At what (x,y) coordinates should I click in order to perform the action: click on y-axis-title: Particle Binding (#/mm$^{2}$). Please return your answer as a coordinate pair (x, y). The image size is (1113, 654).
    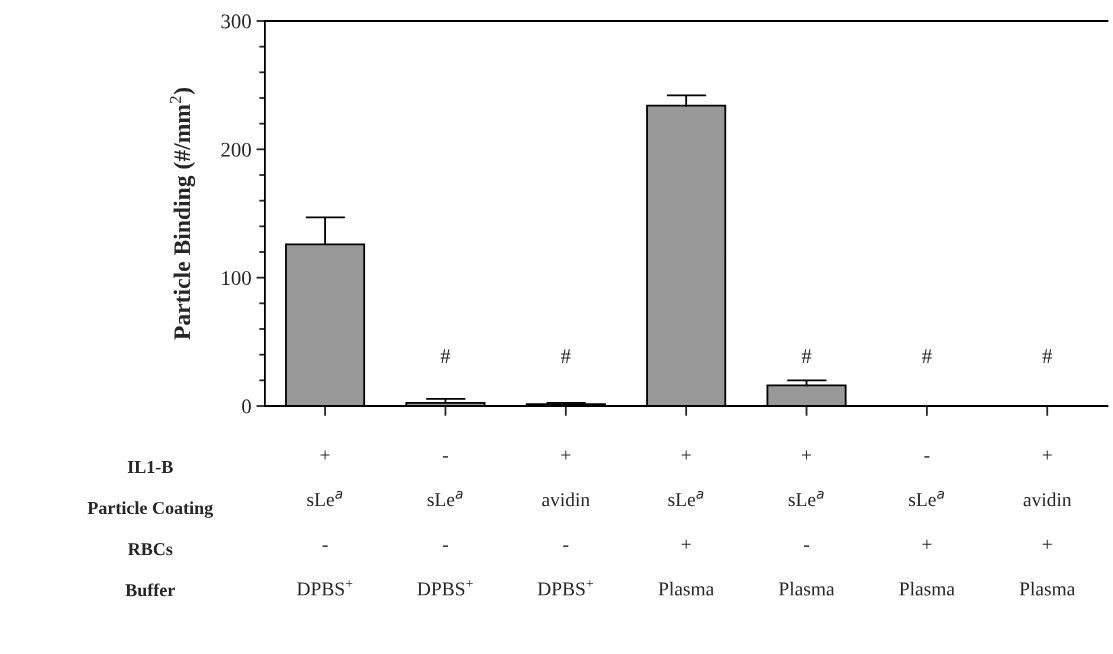
    Looking at the image, I should click on (182, 214).